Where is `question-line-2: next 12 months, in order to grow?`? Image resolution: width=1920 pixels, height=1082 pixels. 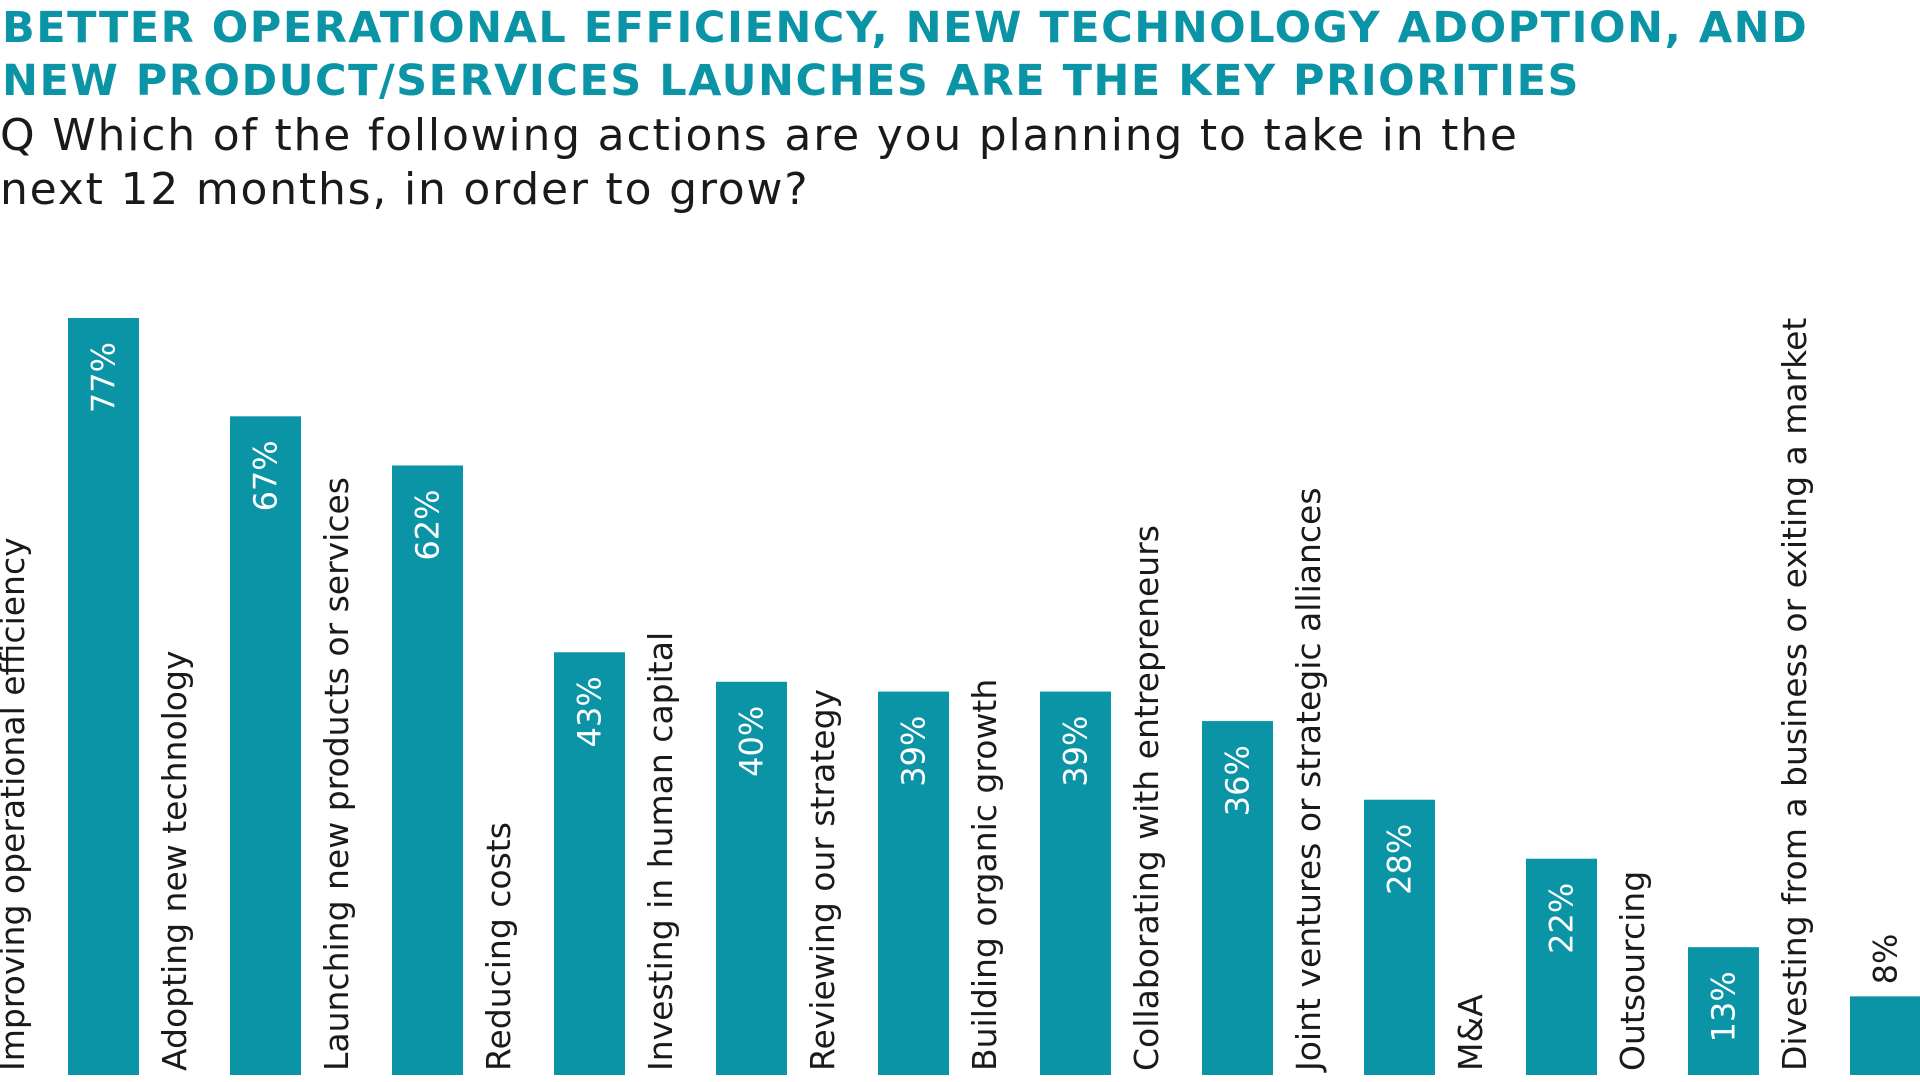 question-line-2: next 12 months, in order to grow? is located at coordinates (405, 189).